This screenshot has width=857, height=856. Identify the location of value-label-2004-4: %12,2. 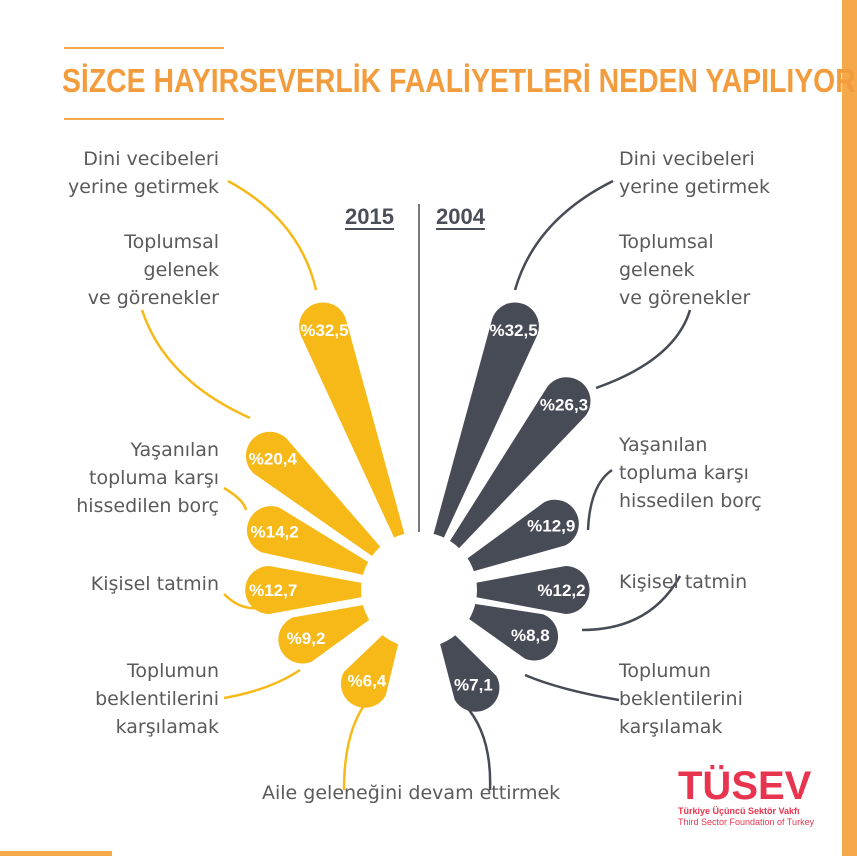
(561, 590).